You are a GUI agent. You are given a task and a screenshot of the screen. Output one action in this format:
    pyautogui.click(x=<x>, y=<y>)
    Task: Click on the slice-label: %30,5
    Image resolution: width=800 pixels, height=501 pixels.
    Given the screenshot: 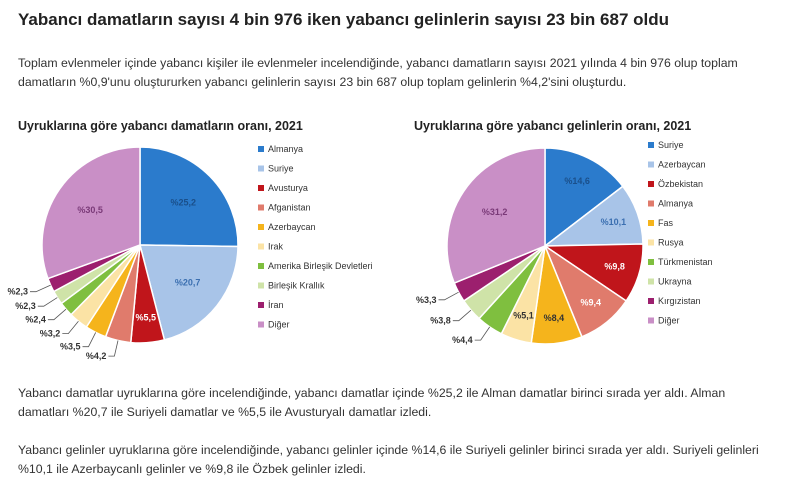 What is the action you would take?
    pyautogui.click(x=90, y=210)
    